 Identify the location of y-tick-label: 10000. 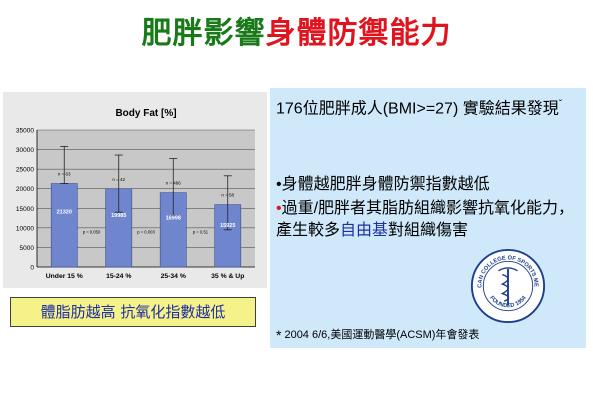
(25, 228).